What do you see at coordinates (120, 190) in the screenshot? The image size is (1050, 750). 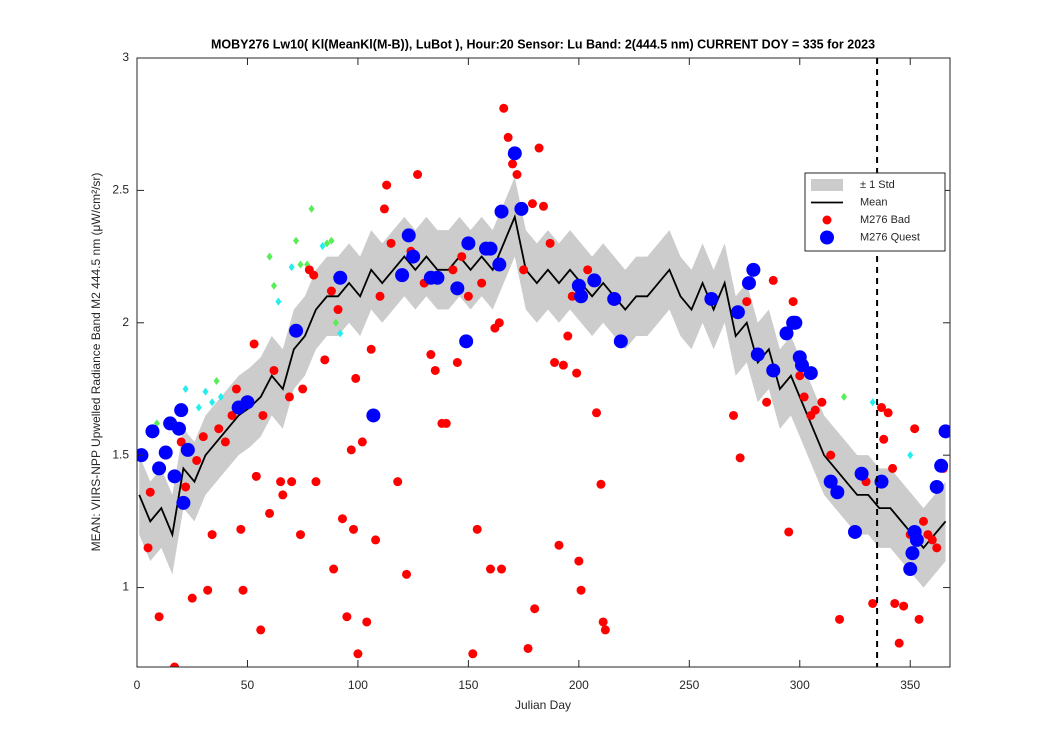 I see `y-tick-label: 2.5` at bounding box center [120, 190].